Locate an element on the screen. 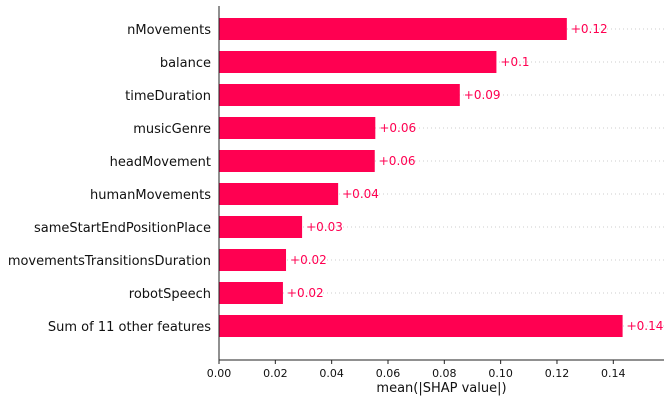 The image size is (672, 401). category-label: headMovement is located at coordinates (160, 162).